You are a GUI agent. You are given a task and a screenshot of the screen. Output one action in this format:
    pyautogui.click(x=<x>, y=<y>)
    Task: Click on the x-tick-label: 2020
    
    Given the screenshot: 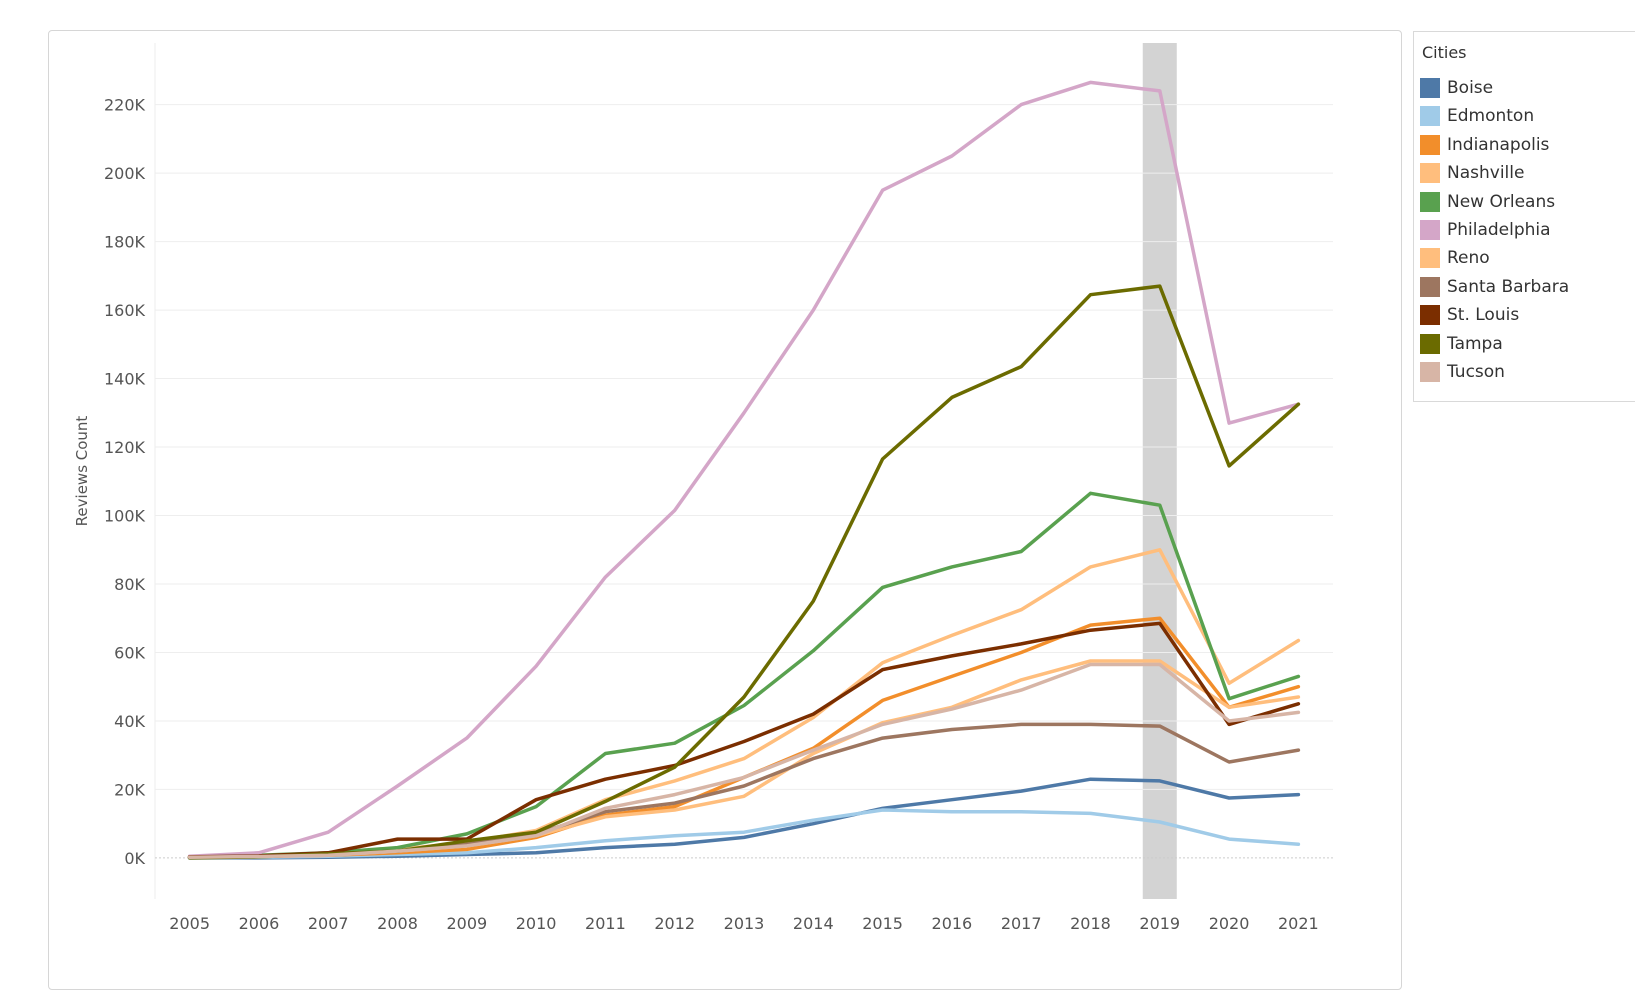 What is the action you would take?
    pyautogui.click(x=1229, y=923)
    